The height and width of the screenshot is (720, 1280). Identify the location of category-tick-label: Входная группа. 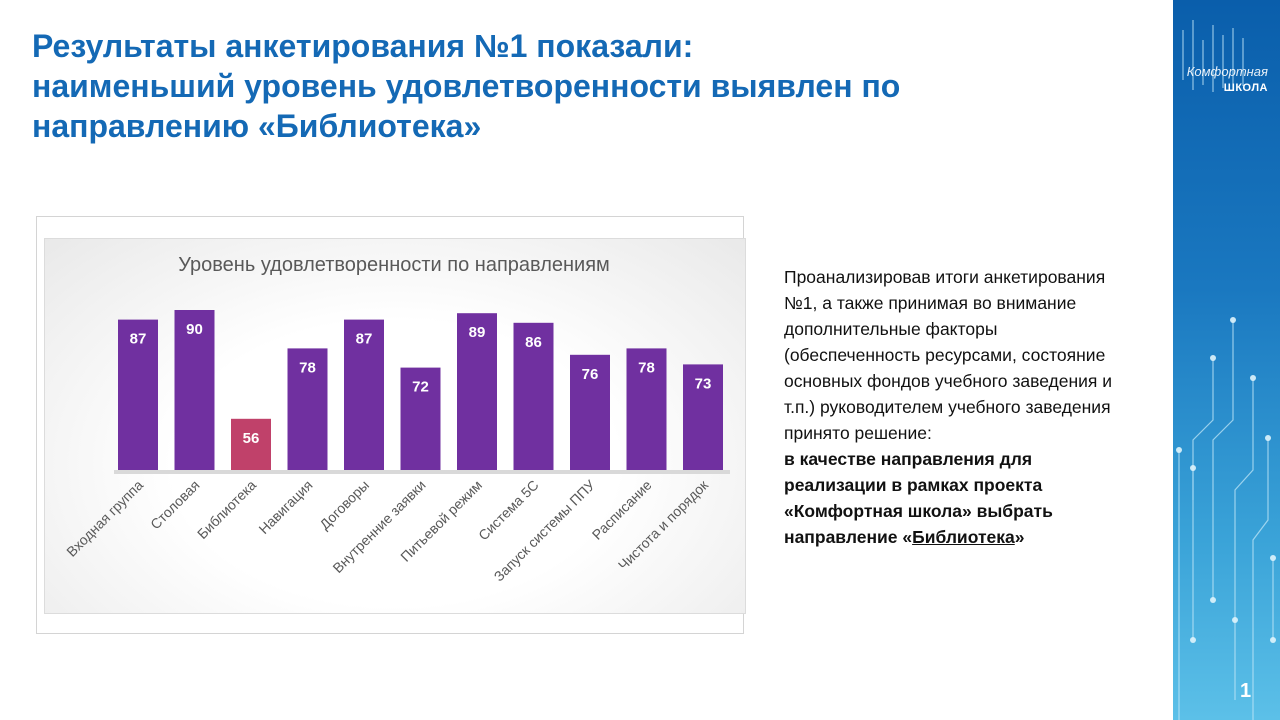
(104, 518).